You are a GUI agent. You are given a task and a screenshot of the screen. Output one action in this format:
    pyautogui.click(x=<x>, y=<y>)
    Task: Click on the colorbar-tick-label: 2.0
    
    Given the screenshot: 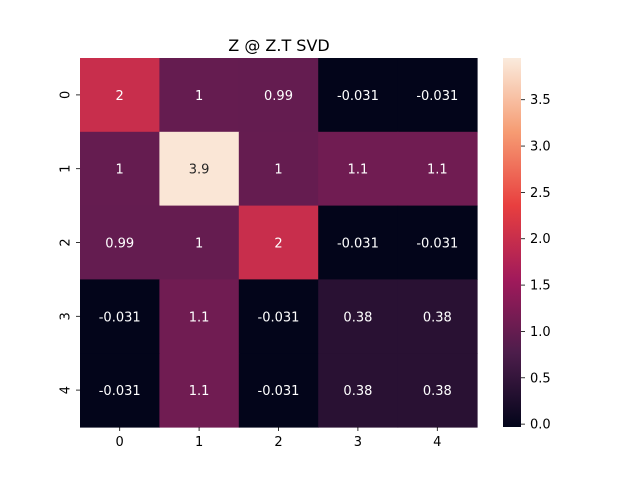 What is the action you would take?
    pyautogui.click(x=540, y=239)
    